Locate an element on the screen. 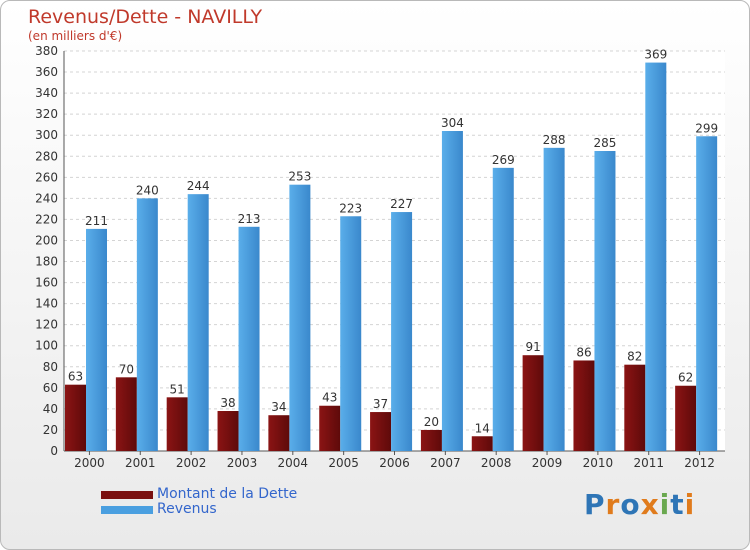 Image resolution: width=750 pixels, height=550 pixels. y-tick-label: 160 is located at coordinates (46, 283).